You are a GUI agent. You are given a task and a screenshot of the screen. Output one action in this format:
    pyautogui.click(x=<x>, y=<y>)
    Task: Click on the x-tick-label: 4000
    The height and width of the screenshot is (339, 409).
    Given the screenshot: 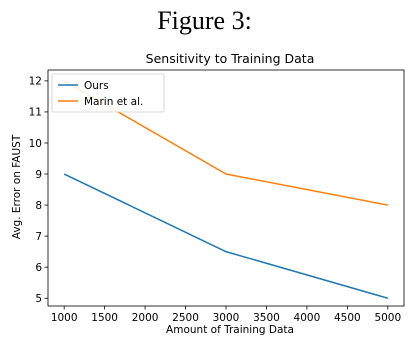 What is the action you would take?
    pyautogui.click(x=307, y=318)
    